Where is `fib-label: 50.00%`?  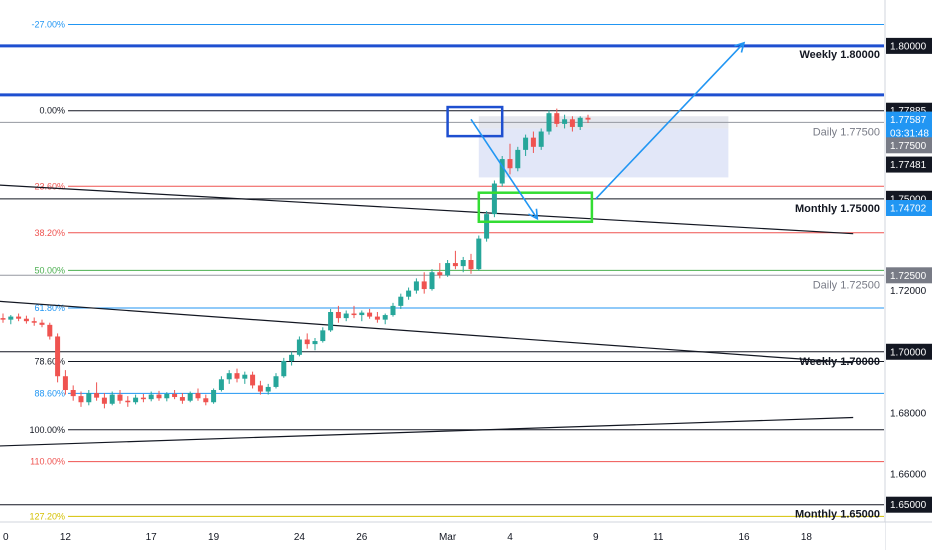
fib-label: 50.00% is located at coordinates (49, 270).